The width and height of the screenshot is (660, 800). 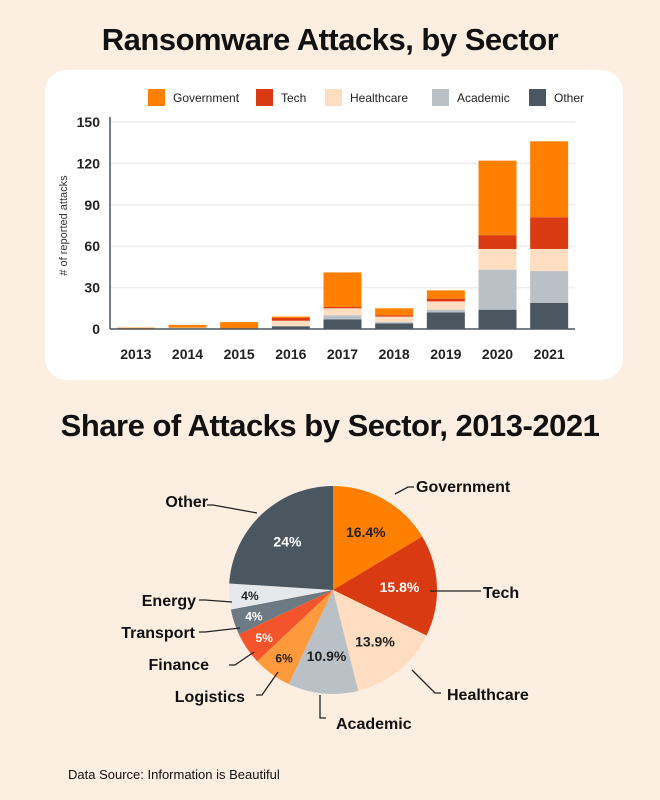 What do you see at coordinates (174, 774) in the screenshot?
I see `data-source: Data Source: Information is Beautiful` at bounding box center [174, 774].